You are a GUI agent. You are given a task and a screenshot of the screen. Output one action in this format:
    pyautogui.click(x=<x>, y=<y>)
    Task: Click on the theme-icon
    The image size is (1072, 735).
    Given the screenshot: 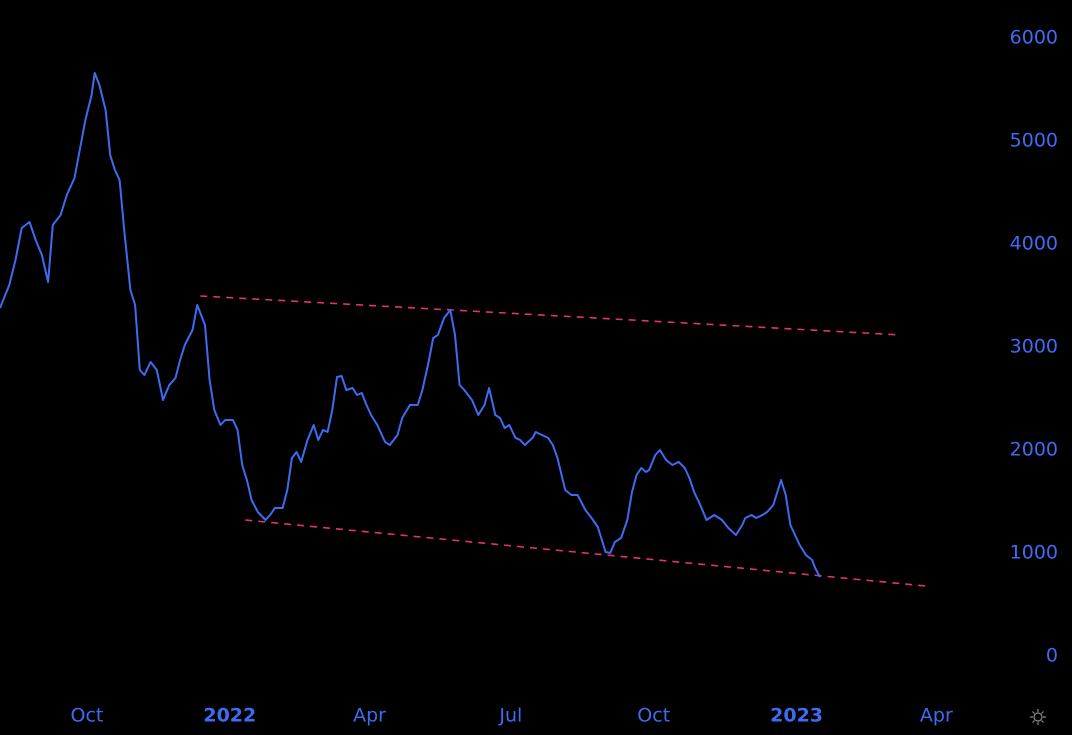 What is the action you would take?
    pyautogui.click(x=1038, y=717)
    